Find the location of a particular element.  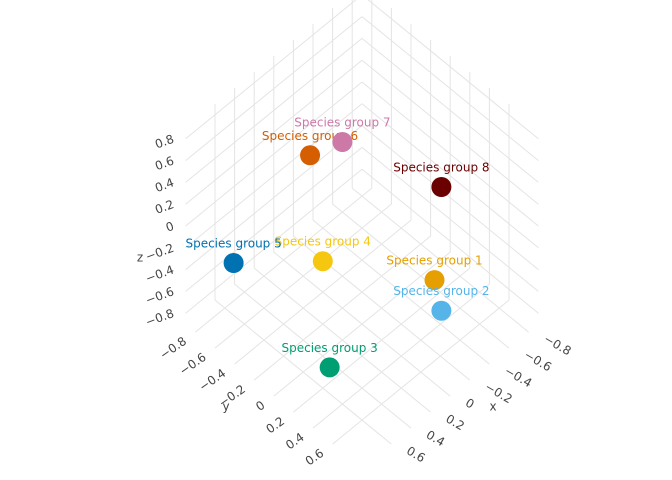

point-label: Species group 8 is located at coordinates (441, 168).